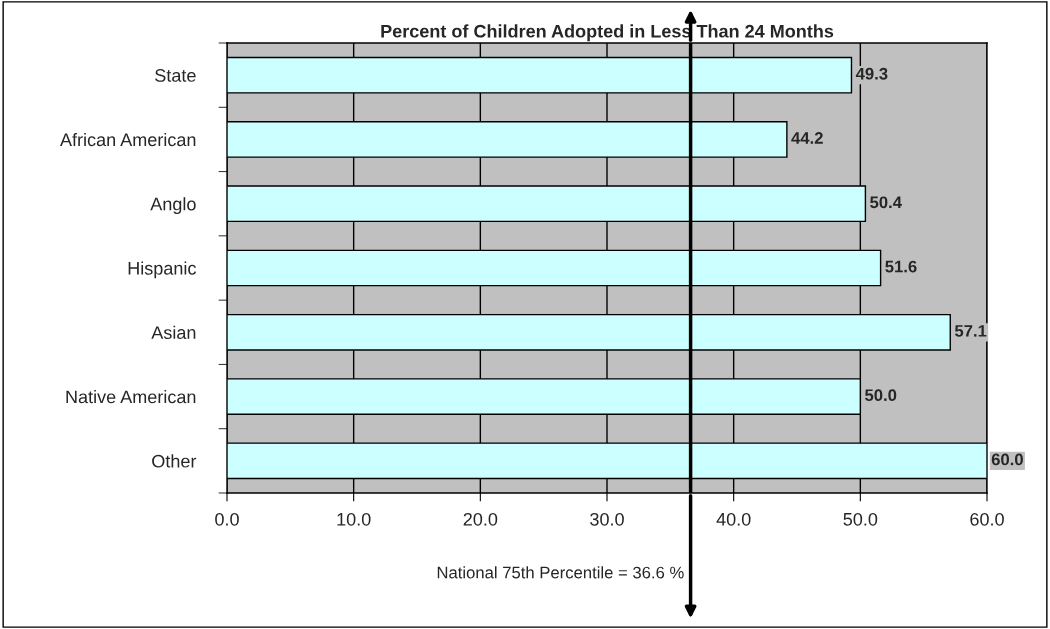 This screenshot has width=1050, height=629. I want to click on chart-title: Percent of Children Adopted in Less Than 24 Months, so click(607, 33).